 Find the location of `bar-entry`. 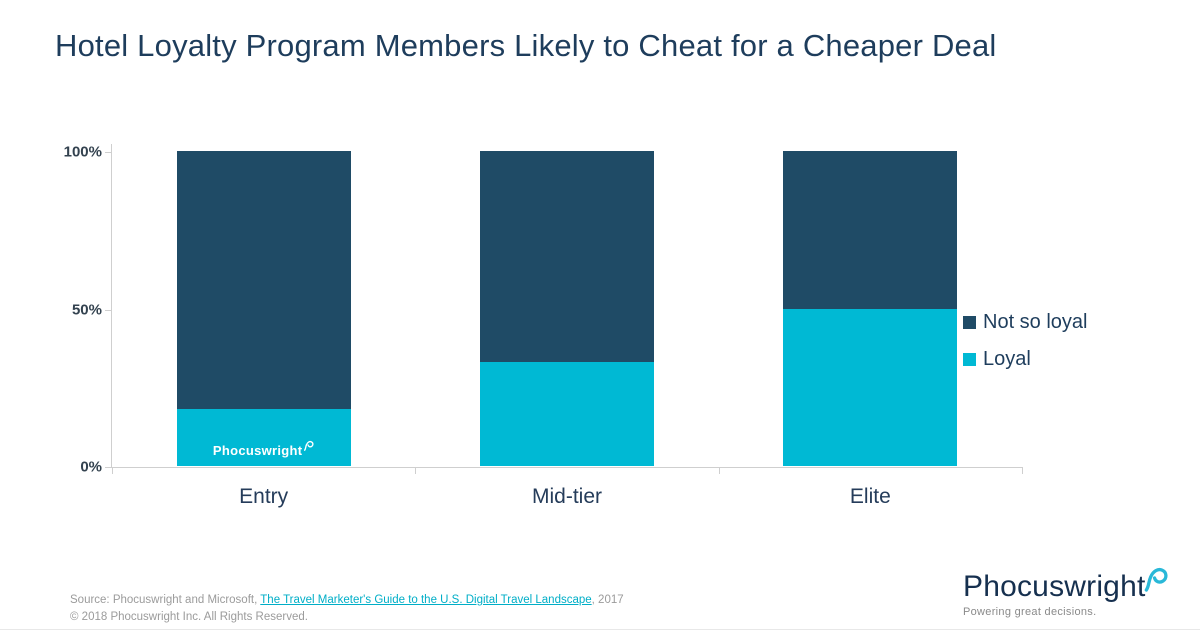

bar-entry is located at coordinates (263, 308).